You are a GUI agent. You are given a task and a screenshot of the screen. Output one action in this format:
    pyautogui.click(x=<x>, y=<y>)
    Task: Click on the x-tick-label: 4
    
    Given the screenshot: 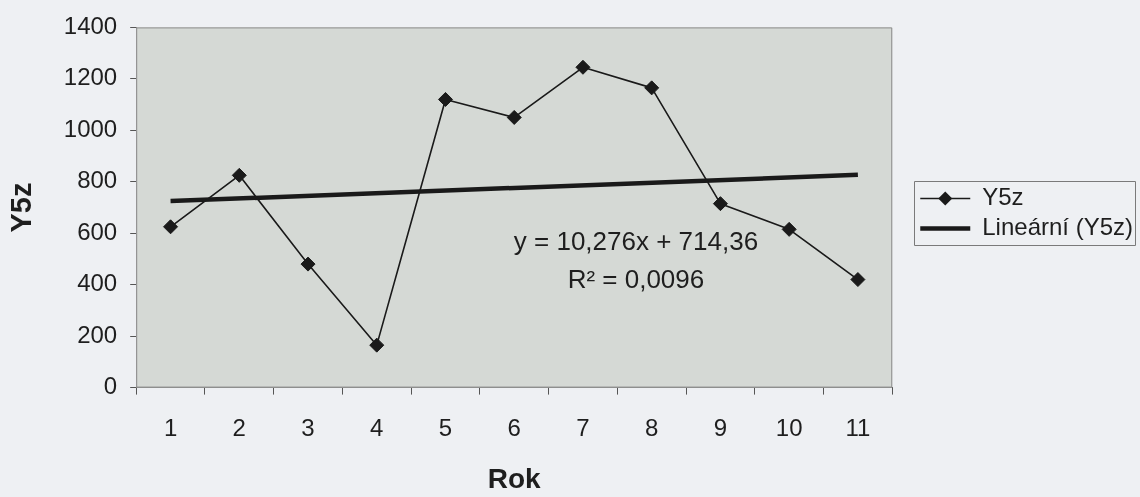 What is the action you would take?
    pyautogui.click(x=377, y=427)
    